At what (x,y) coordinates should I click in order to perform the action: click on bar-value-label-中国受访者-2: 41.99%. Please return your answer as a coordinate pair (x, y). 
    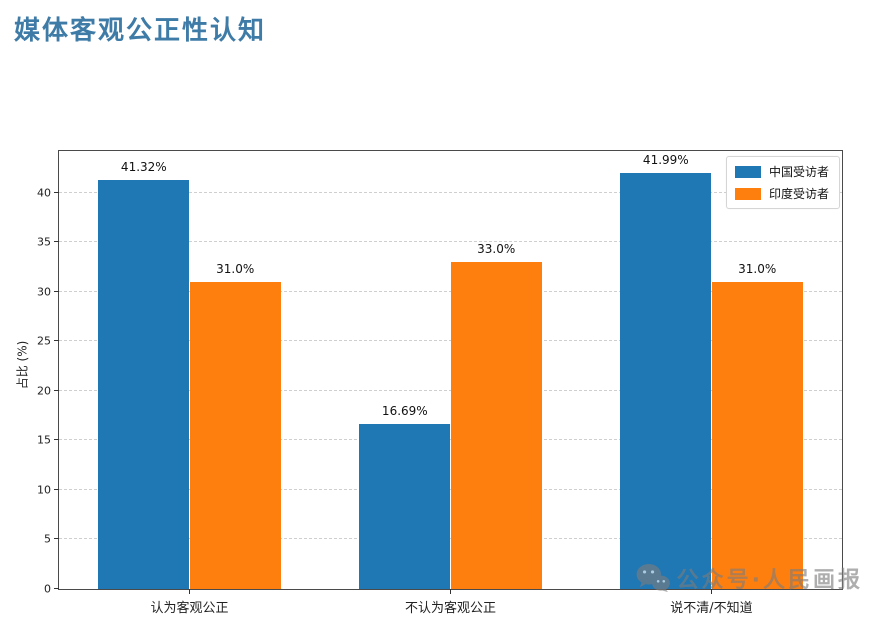
    Looking at the image, I should click on (665, 159).